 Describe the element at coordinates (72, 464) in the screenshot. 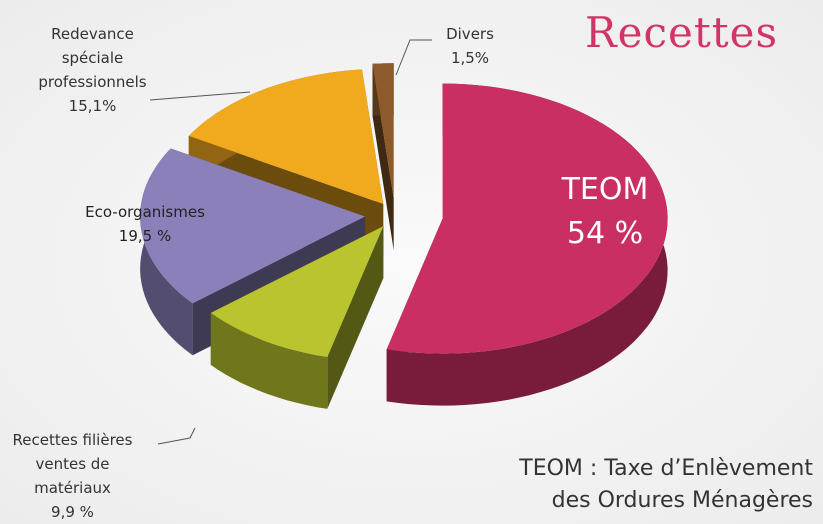

I see `category-label: Recettes filières ventes de matériaux` at that location.